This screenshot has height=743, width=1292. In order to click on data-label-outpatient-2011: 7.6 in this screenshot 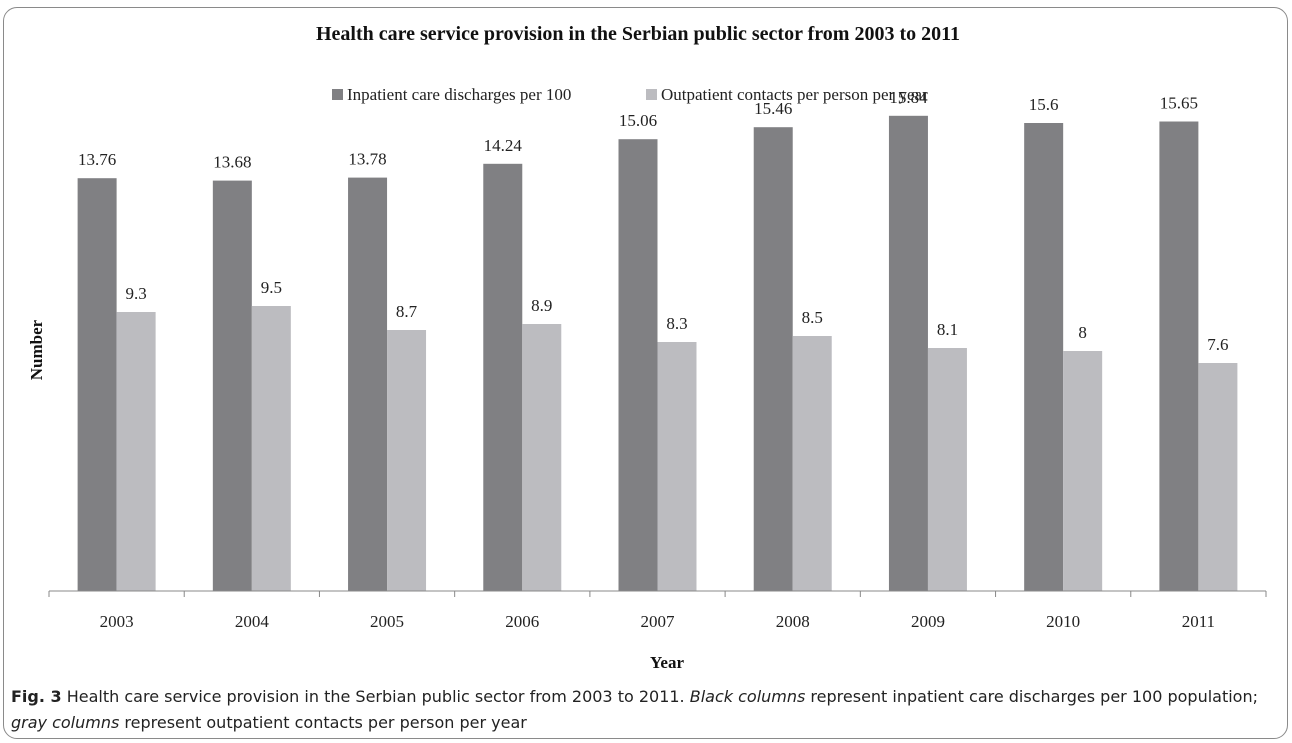, I will do `click(1217, 344)`.